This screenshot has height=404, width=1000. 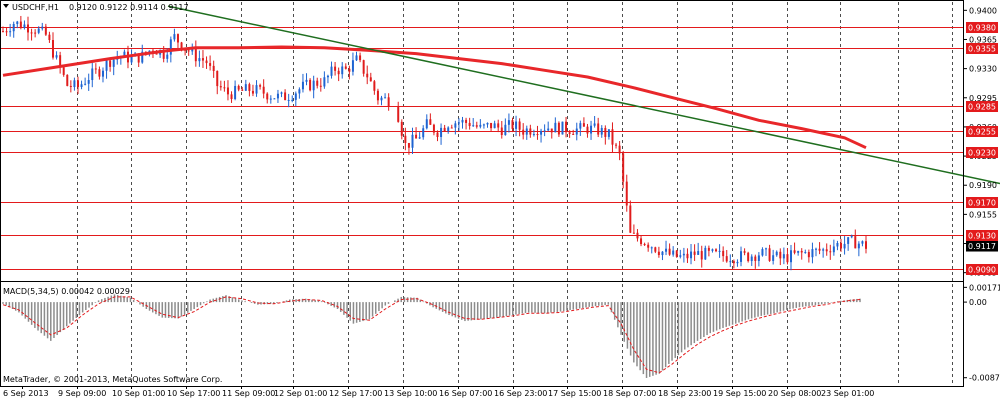 I want to click on dropdown-triangle-icon, so click(x=6, y=6).